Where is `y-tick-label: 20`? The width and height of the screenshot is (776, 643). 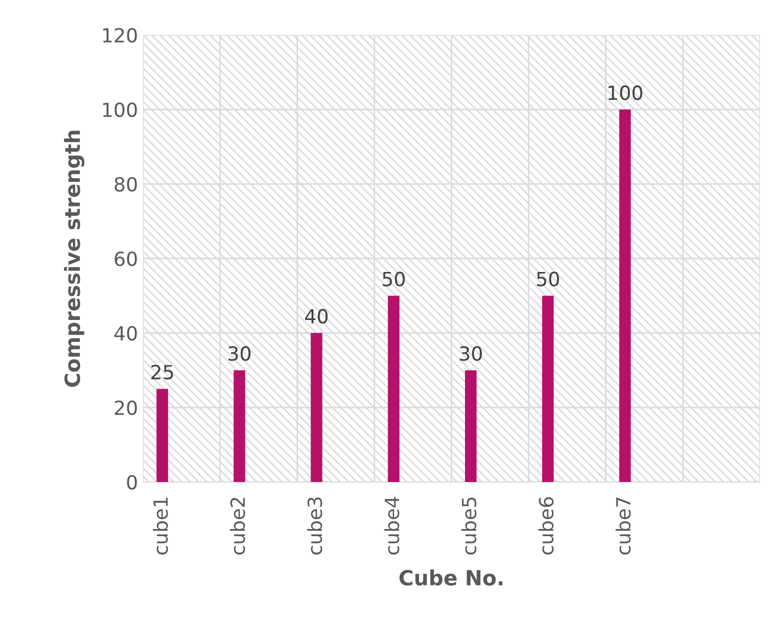
y-tick-label: 20 is located at coordinates (125, 408).